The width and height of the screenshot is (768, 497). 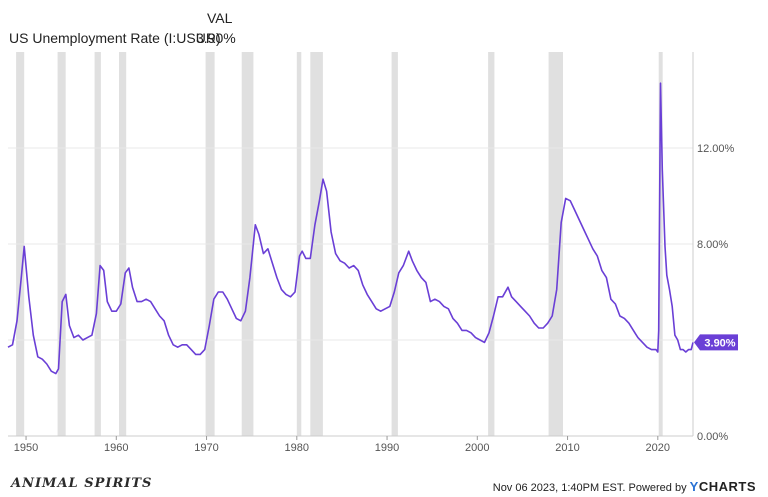 What do you see at coordinates (477, 448) in the screenshot?
I see `x-tick-label-5: 2000` at bounding box center [477, 448].